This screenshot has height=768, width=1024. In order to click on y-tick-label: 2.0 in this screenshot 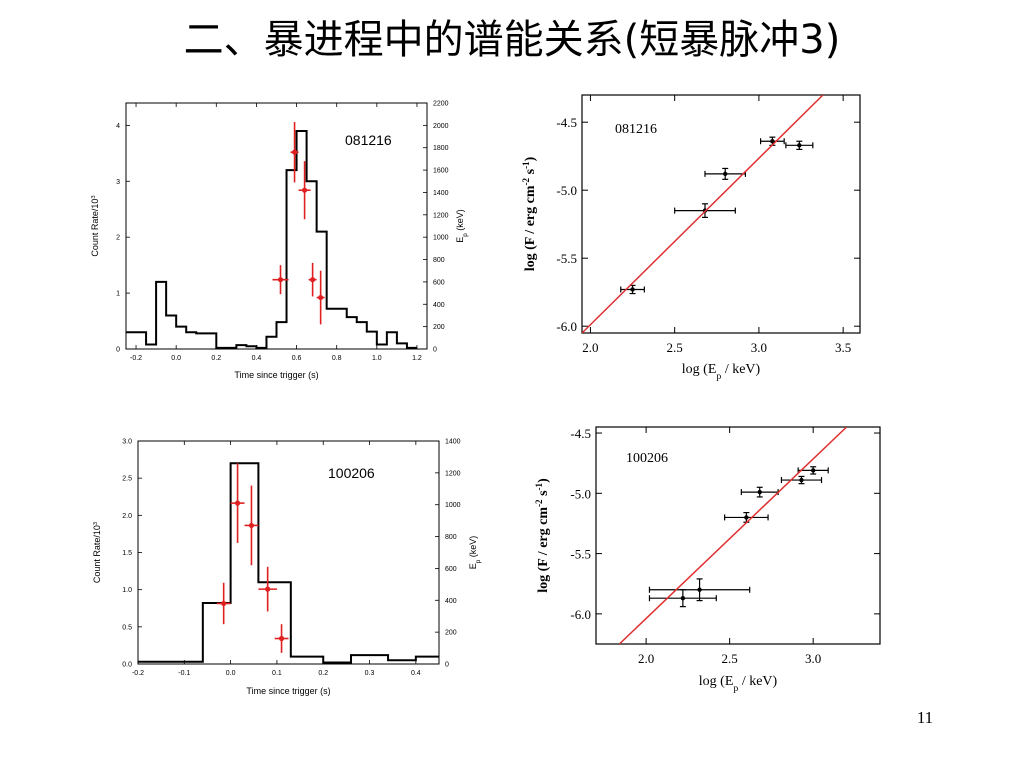, I will do `click(127, 516)`.